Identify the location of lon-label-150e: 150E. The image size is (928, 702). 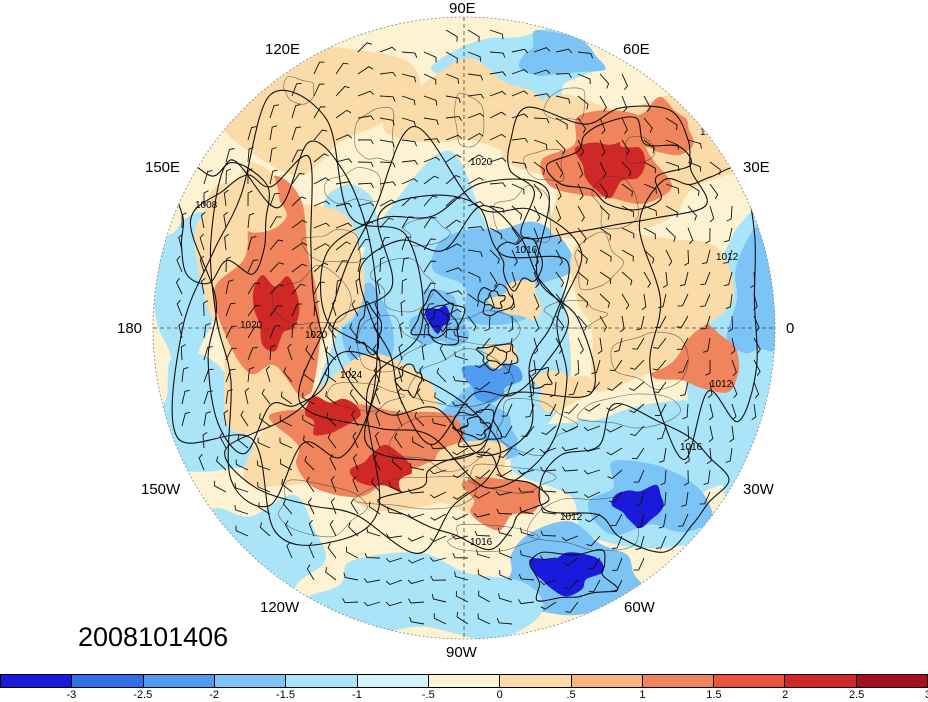
(163, 167).